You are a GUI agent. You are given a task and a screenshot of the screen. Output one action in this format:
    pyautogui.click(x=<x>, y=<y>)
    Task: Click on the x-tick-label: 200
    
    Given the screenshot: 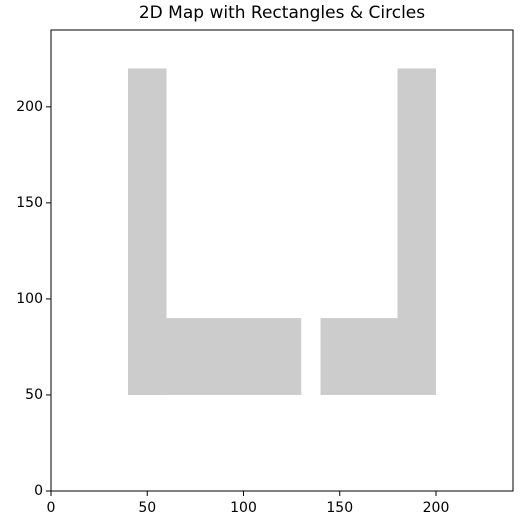 What is the action you would take?
    pyautogui.click(x=436, y=508)
    